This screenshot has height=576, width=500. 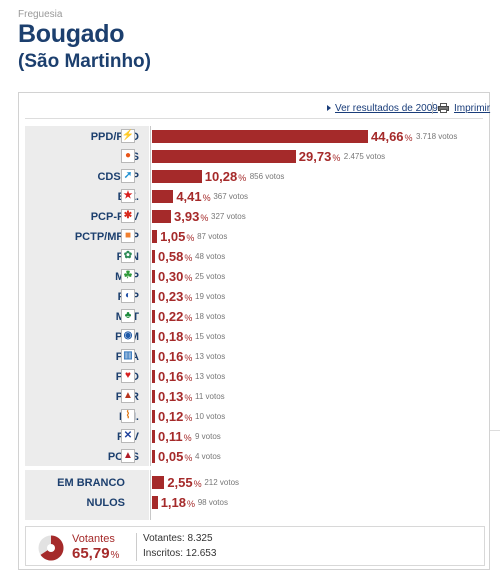 What do you see at coordinates (175, 416) in the screenshot?
I see `result-percent: 0,12%` at bounding box center [175, 416].